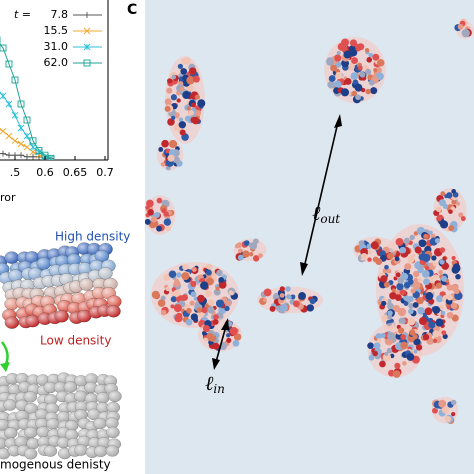 The height and width of the screenshot is (474, 474). Describe the element at coordinates (56, 46) in the screenshot. I see `legend-label: 31.0` at that location.